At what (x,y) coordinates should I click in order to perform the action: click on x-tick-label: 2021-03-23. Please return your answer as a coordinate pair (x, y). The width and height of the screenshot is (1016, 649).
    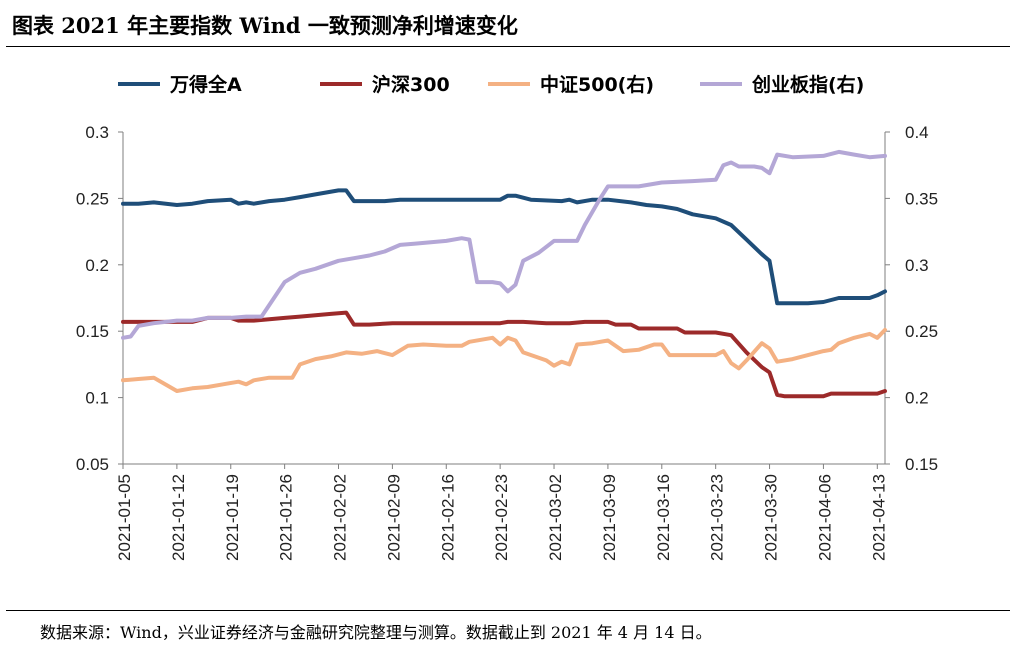
    Looking at the image, I should click on (717, 517).